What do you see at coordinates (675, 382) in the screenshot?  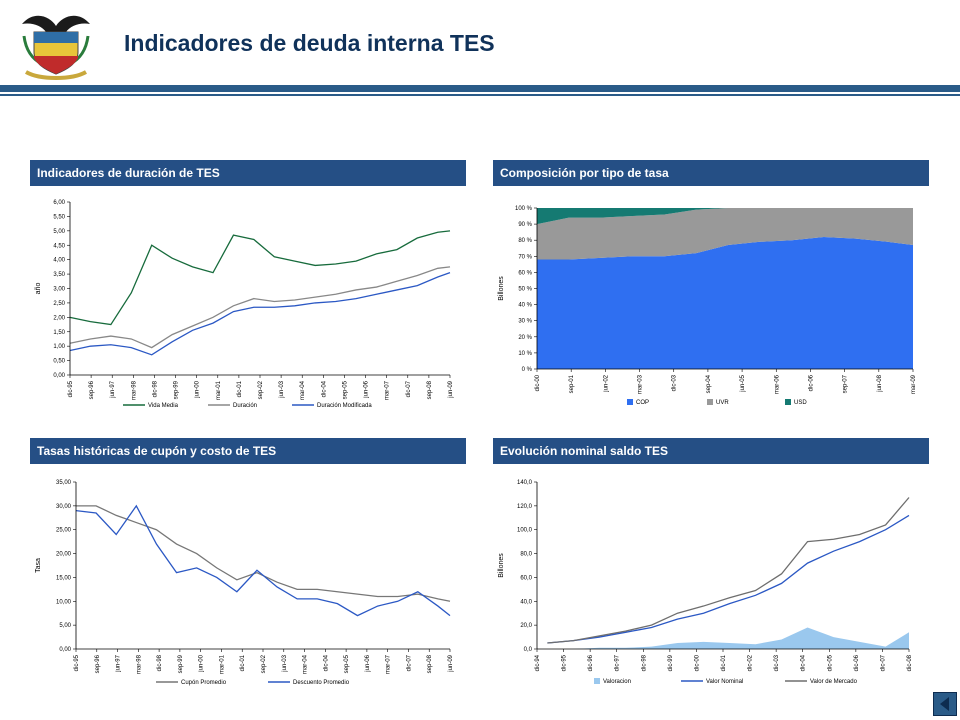 I see `x-tick-label: dic-03` at bounding box center [675, 382].